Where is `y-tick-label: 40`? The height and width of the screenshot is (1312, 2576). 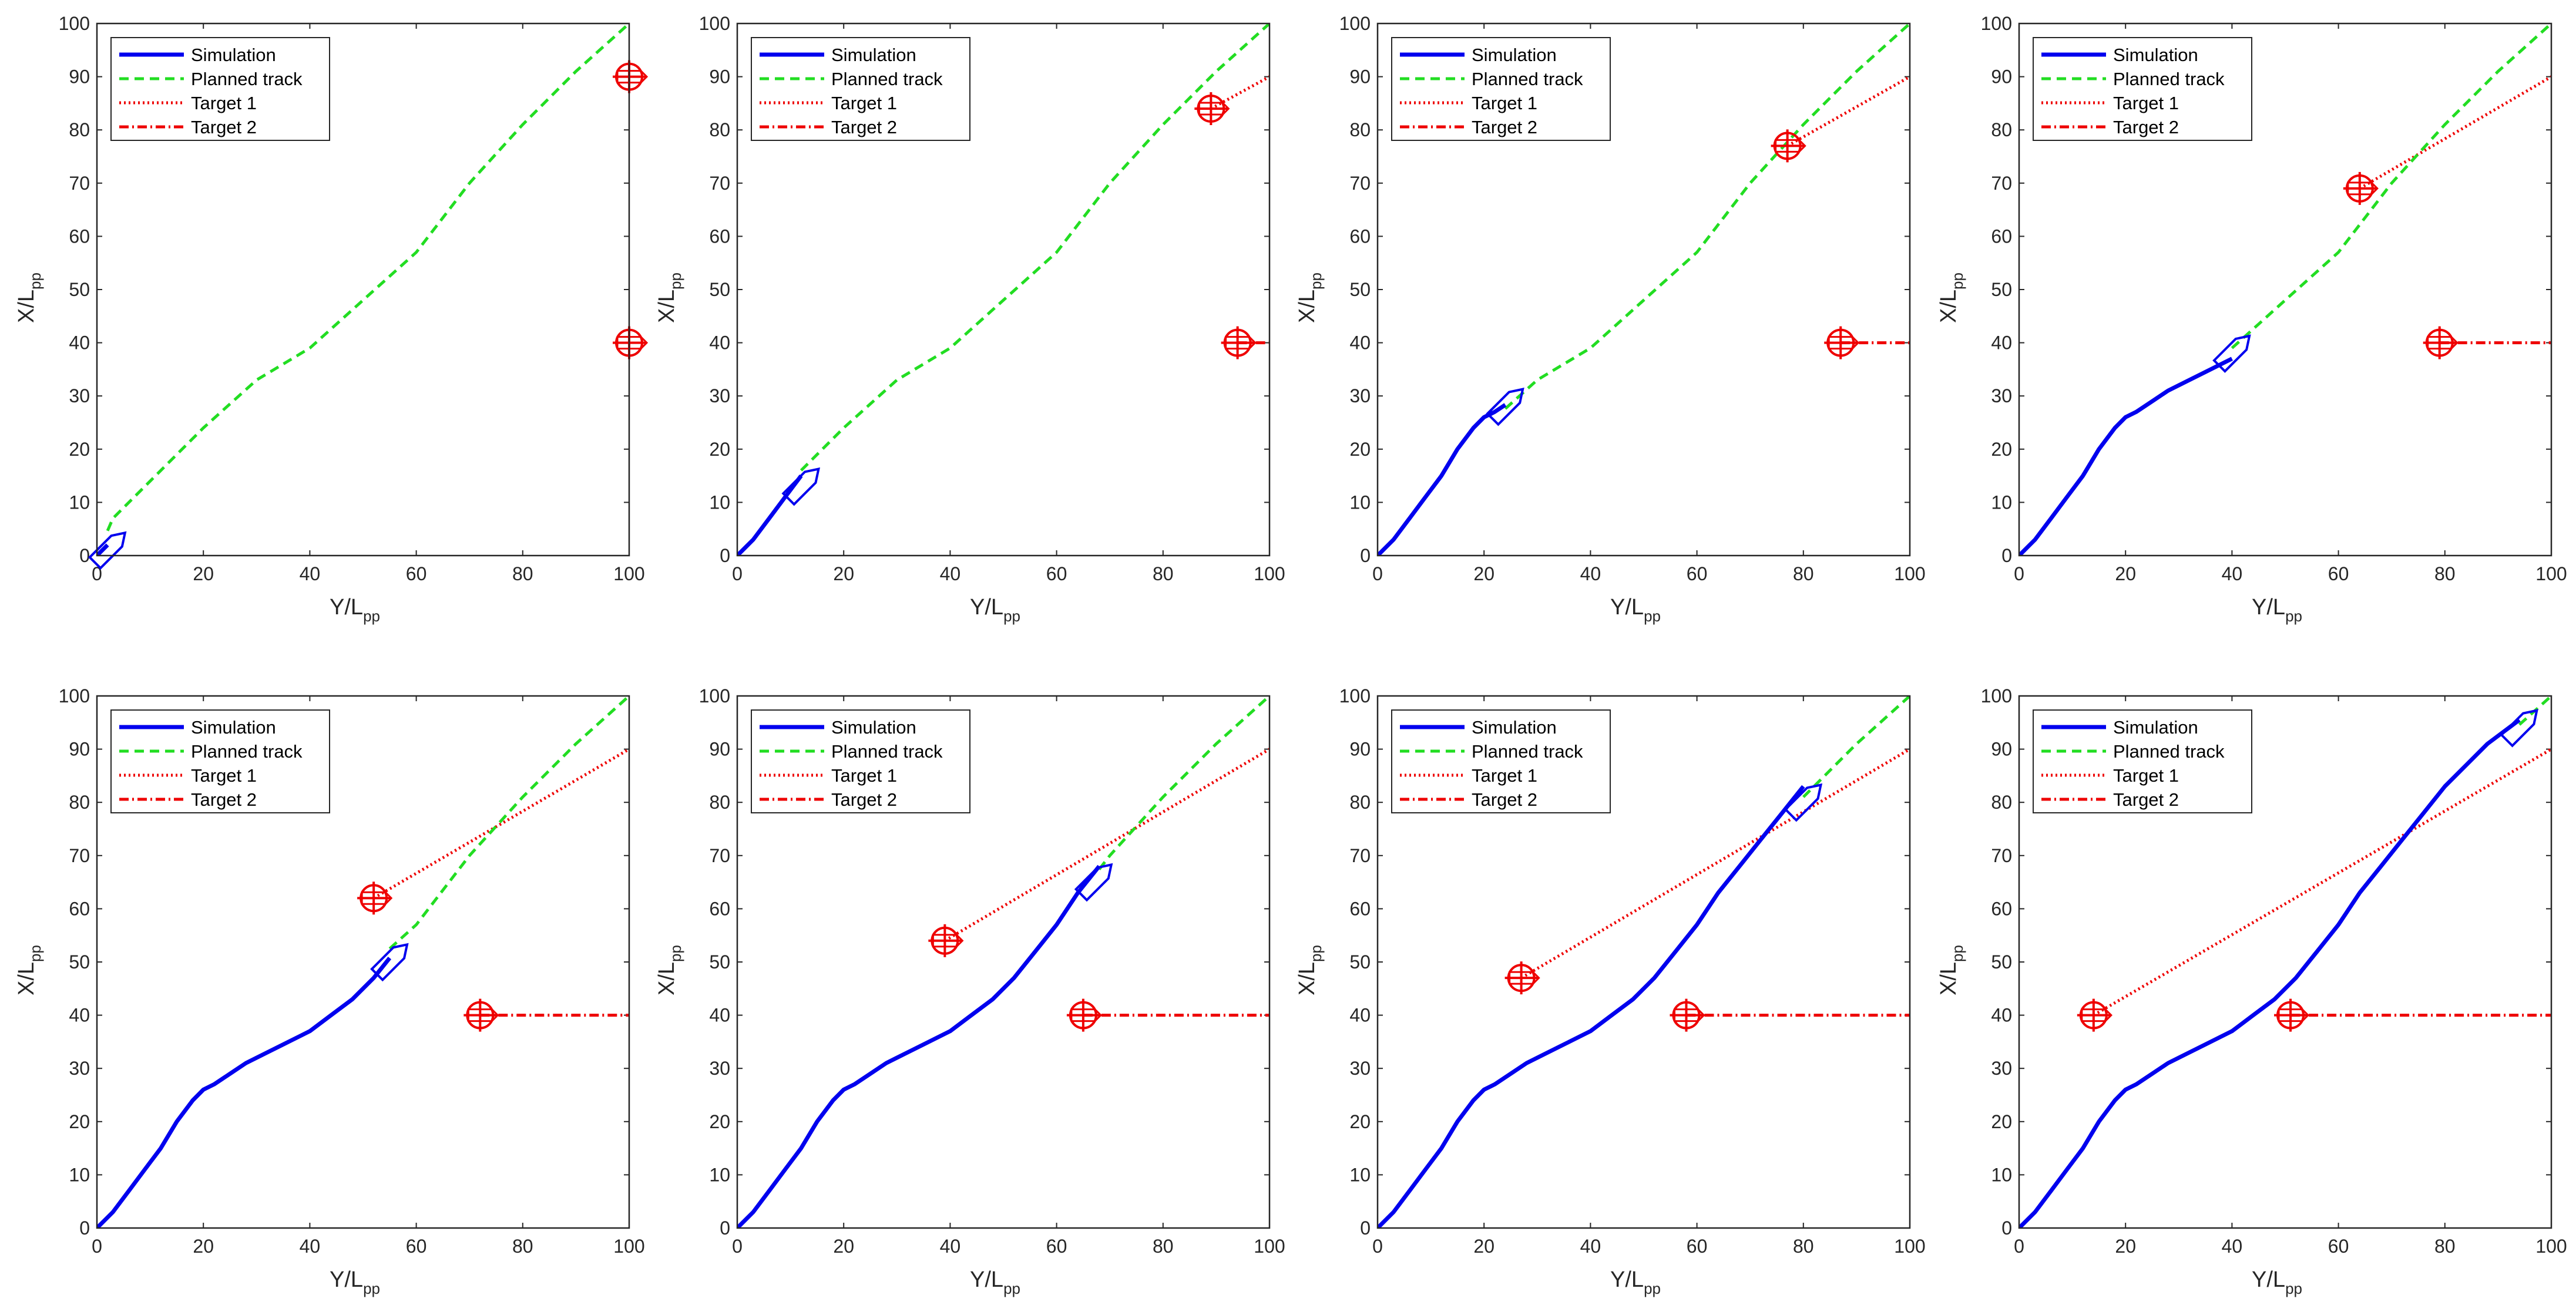
y-tick-label: 40 is located at coordinates (1360, 343).